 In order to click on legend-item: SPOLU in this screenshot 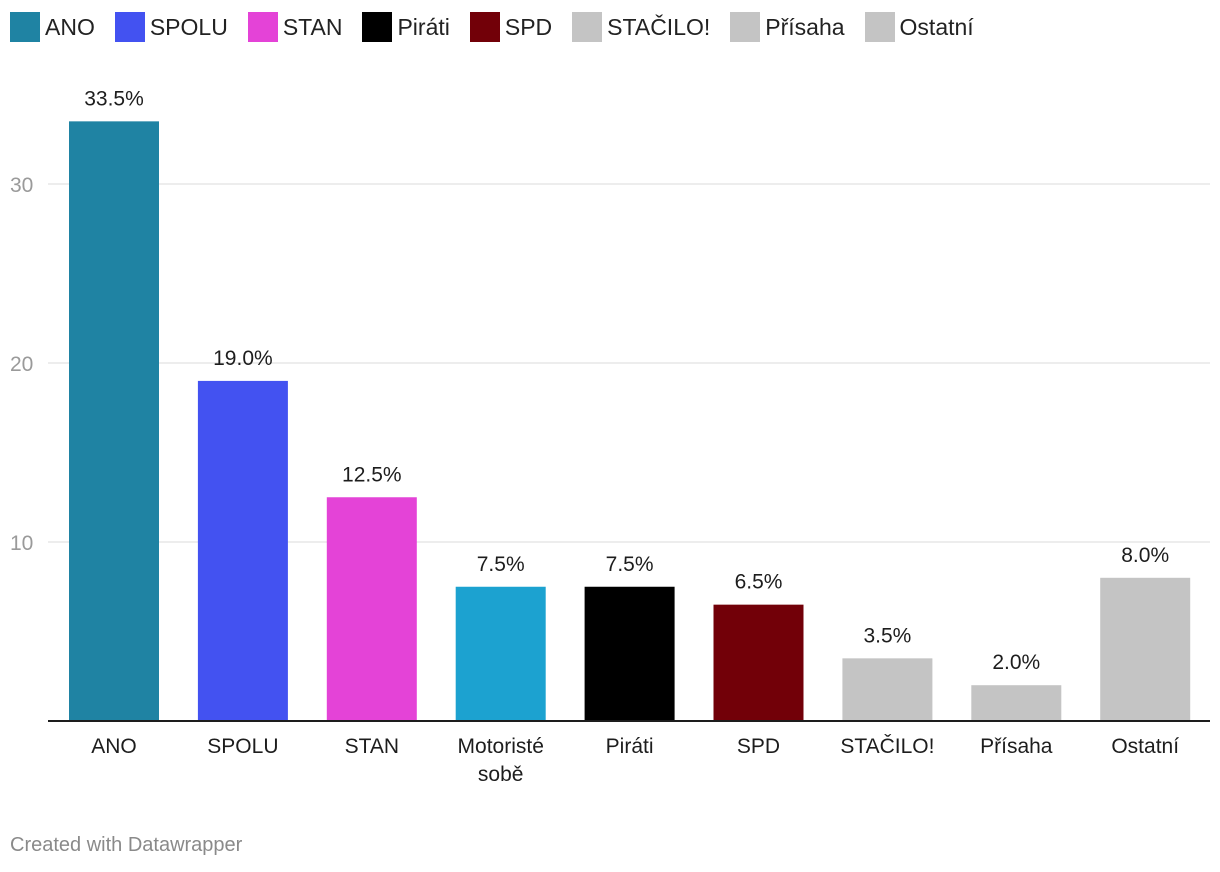, I will do `click(171, 27)`.